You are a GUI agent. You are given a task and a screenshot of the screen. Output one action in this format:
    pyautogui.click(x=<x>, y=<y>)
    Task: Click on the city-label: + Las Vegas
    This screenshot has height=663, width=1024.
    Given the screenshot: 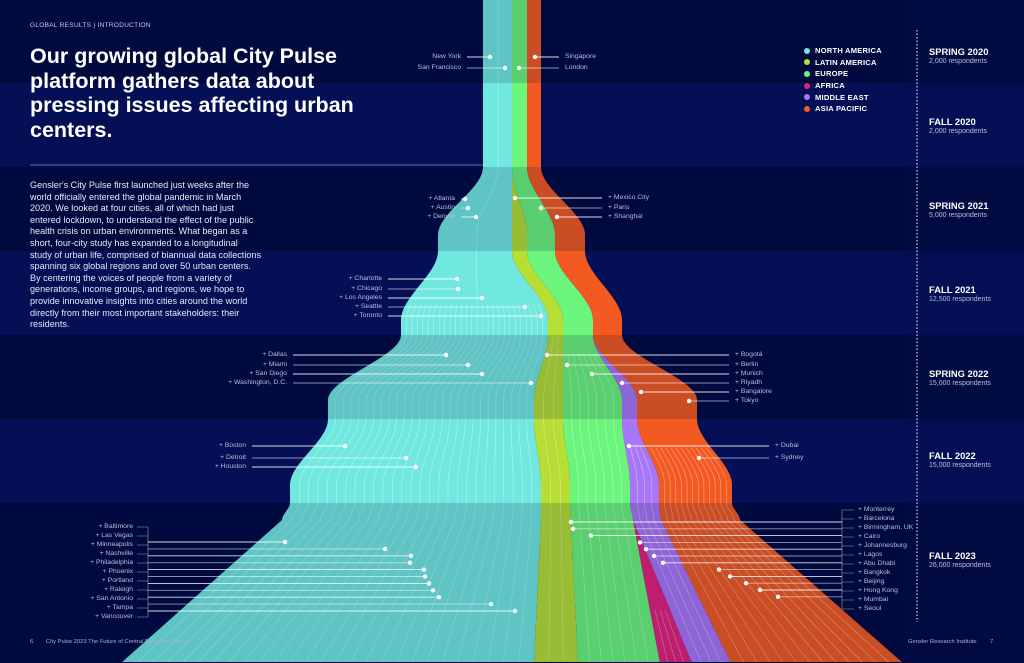 What is the action you would take?
    pyautogui.click(x=114, y=535)
    